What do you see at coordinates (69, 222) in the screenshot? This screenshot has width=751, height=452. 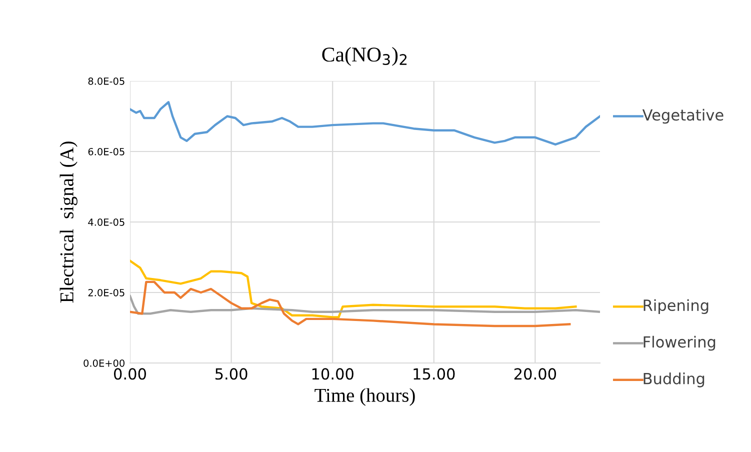 I see `y-axis-title: Electrical signal (A)` at bounding box center [69, 222].